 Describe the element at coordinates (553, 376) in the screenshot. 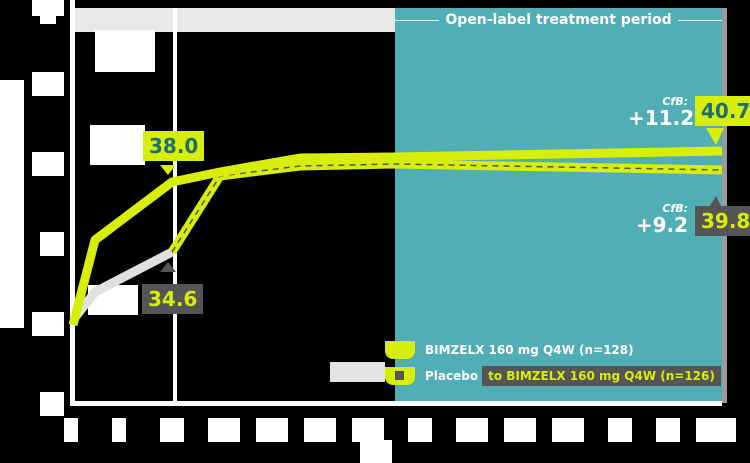

I see `legend-item-placebo: Placebo to BIMZELX 160 mg Q4W (n=126)` at that location.